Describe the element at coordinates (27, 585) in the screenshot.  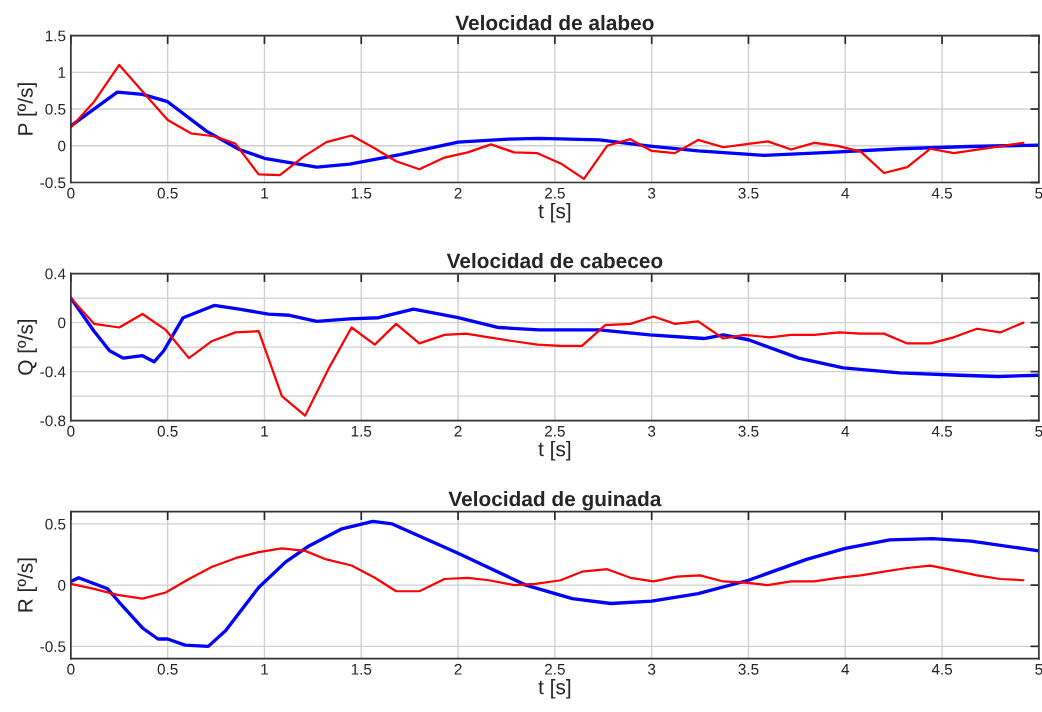
I see `y-axis-title: R [º/s]` at that location.